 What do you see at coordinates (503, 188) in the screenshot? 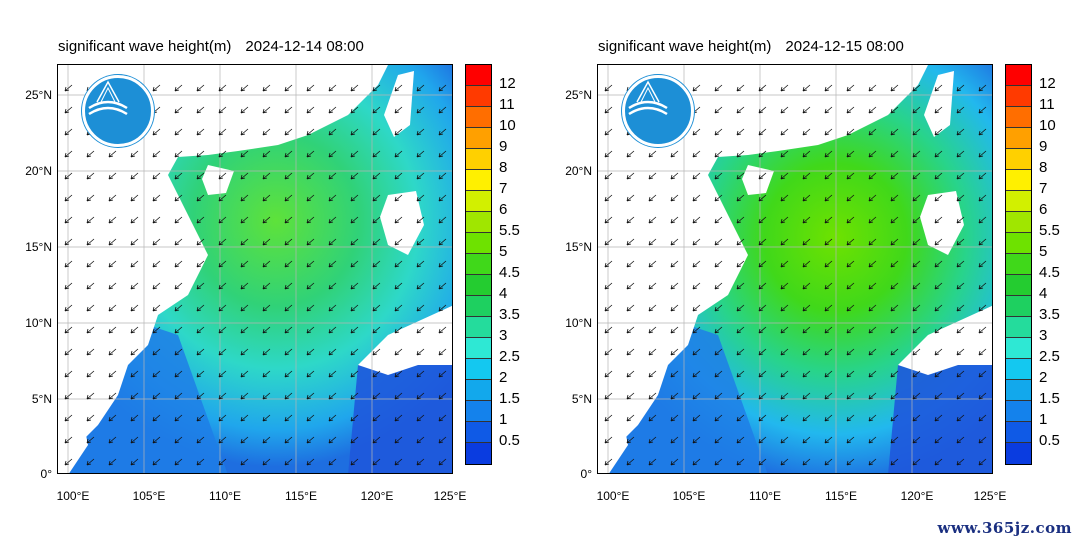
I see `colorbar-label: 7` at bounding box center [503, 188].